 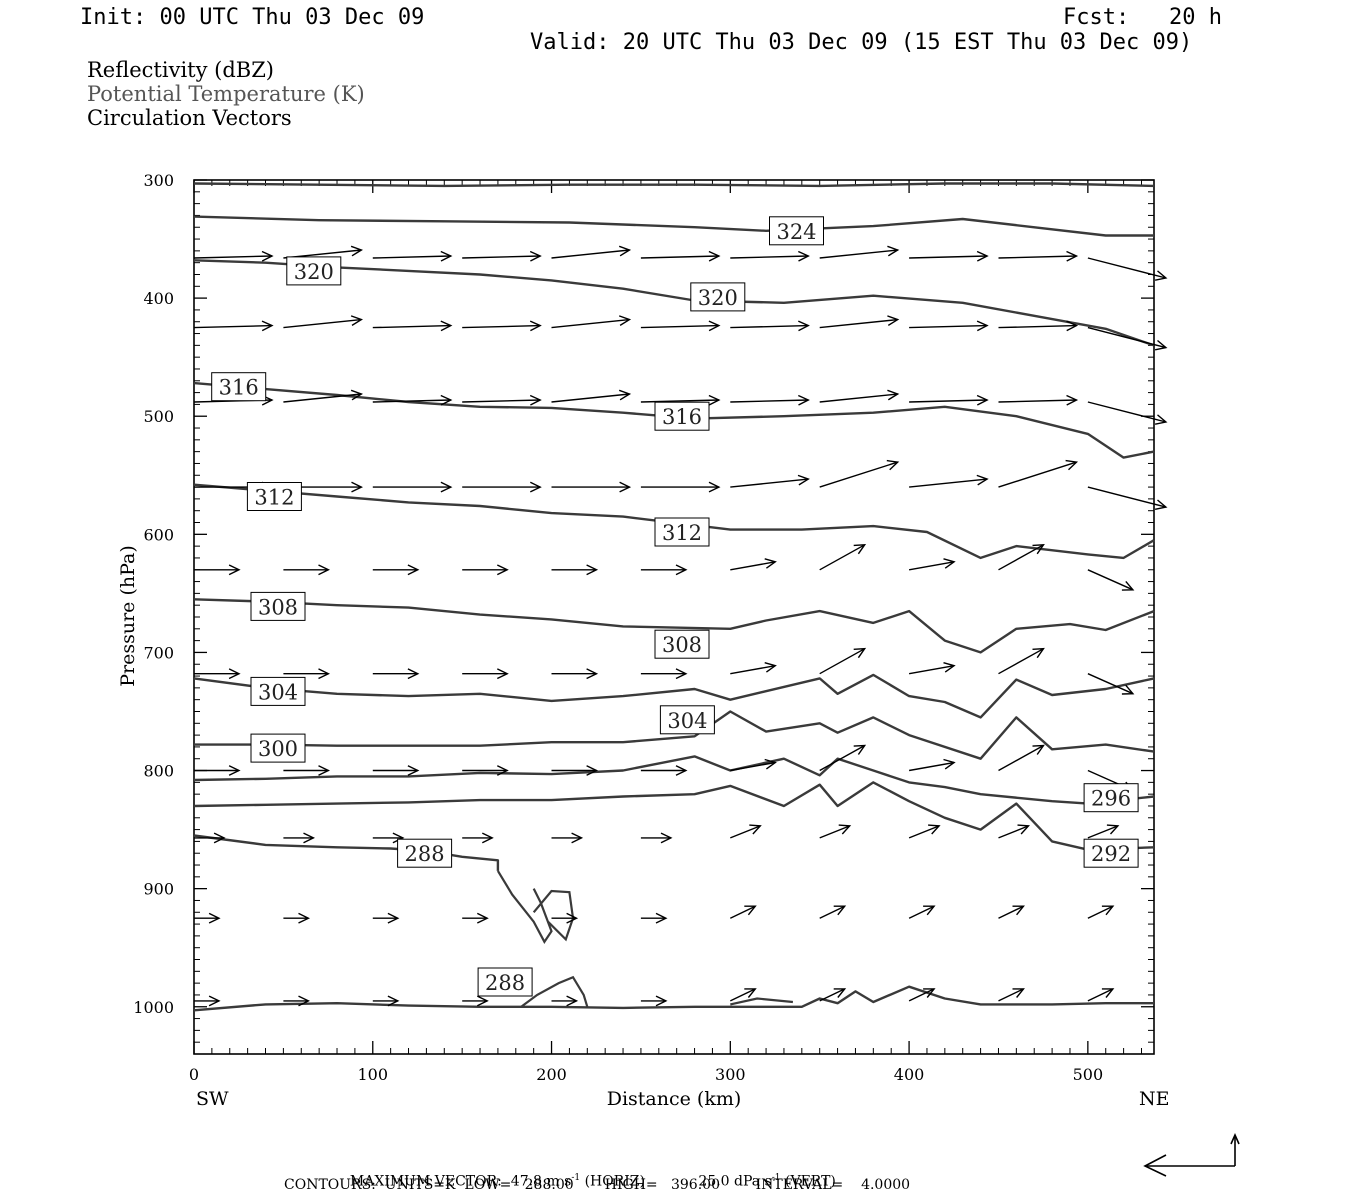 I want to click on contour-label-text: 292, so click(x=1111, y=854).